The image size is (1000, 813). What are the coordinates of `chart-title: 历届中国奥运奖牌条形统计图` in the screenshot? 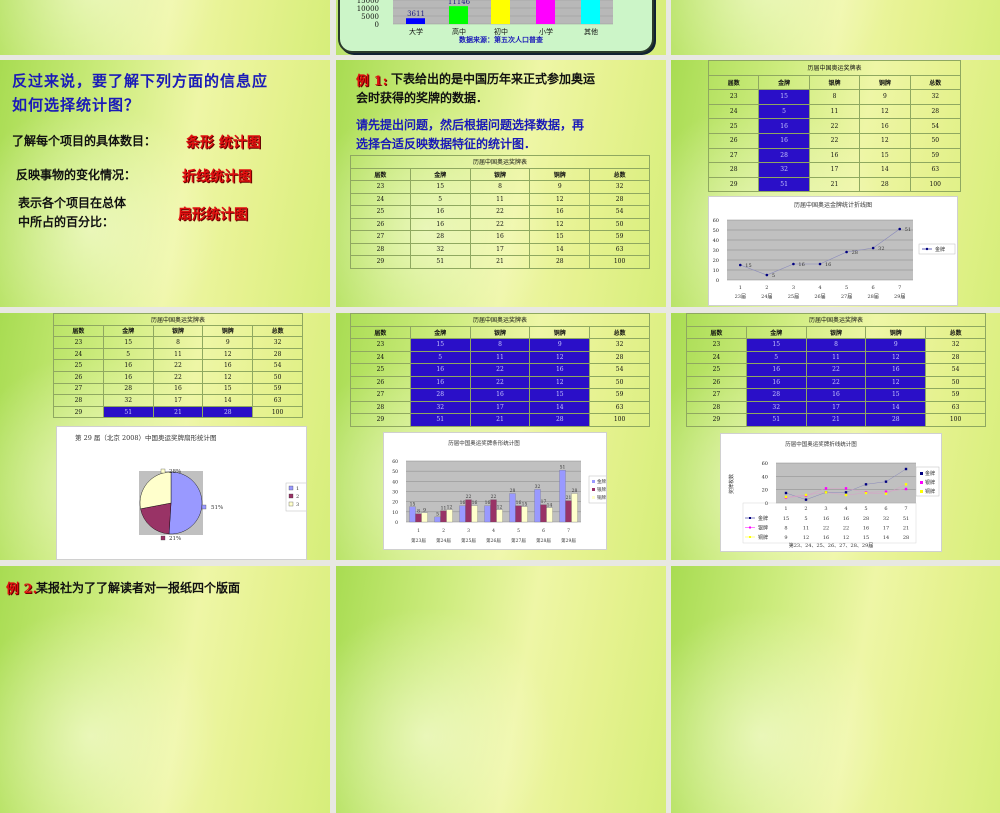 It's located at (484, 443).